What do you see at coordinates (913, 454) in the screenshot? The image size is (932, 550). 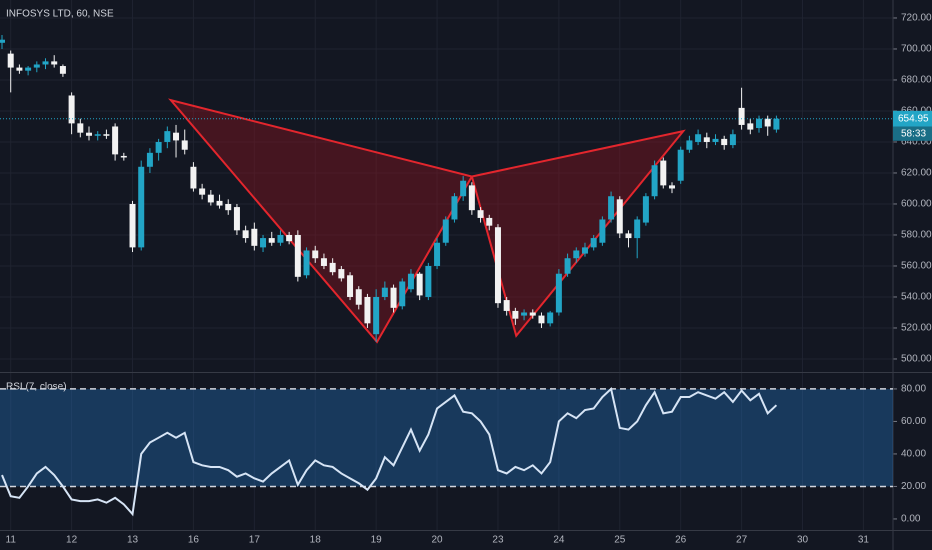 I see `y-tick-label: 40.00` at bounding box center [913, 454].